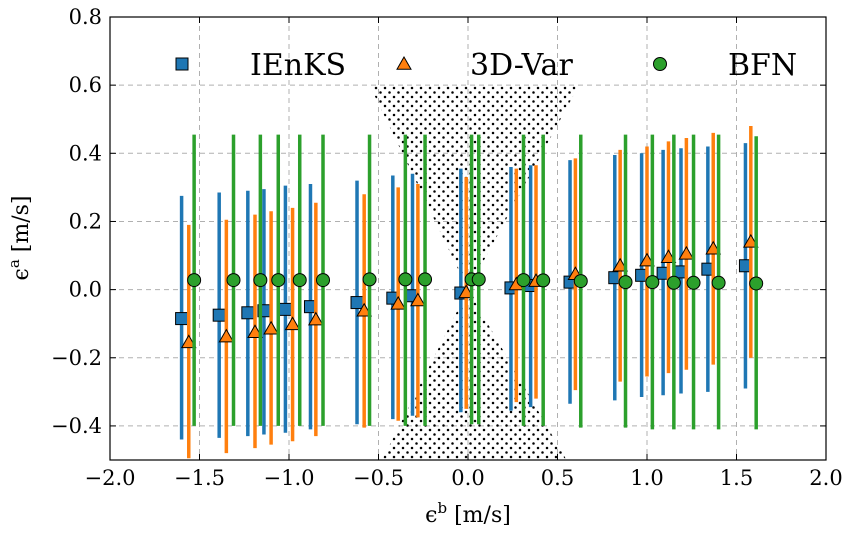  I want to click on y-tick-label: 0.4, so click(85, 153).